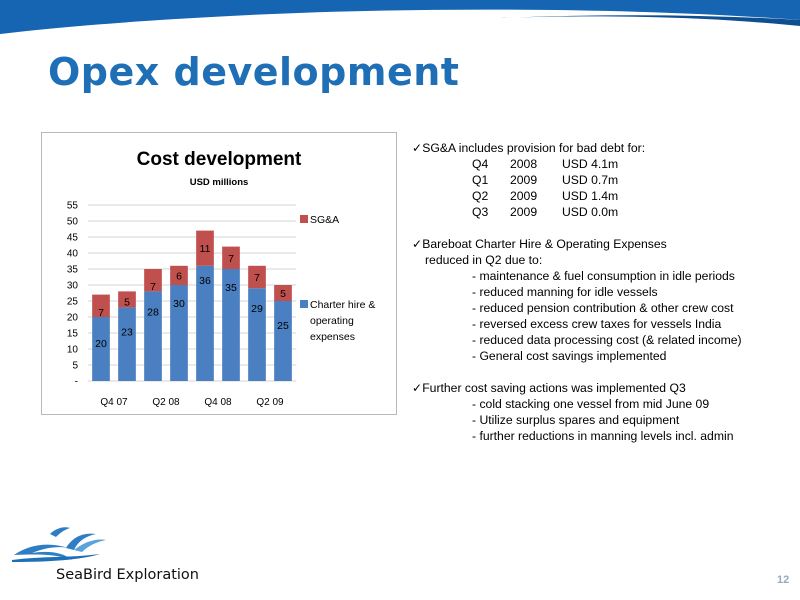 The width and height of the screenshot is (800, 600). What do you see at coordinates (73, 254) in the screenshot?
I see `y-tick-label: 40` at bounding box center [73, 254].